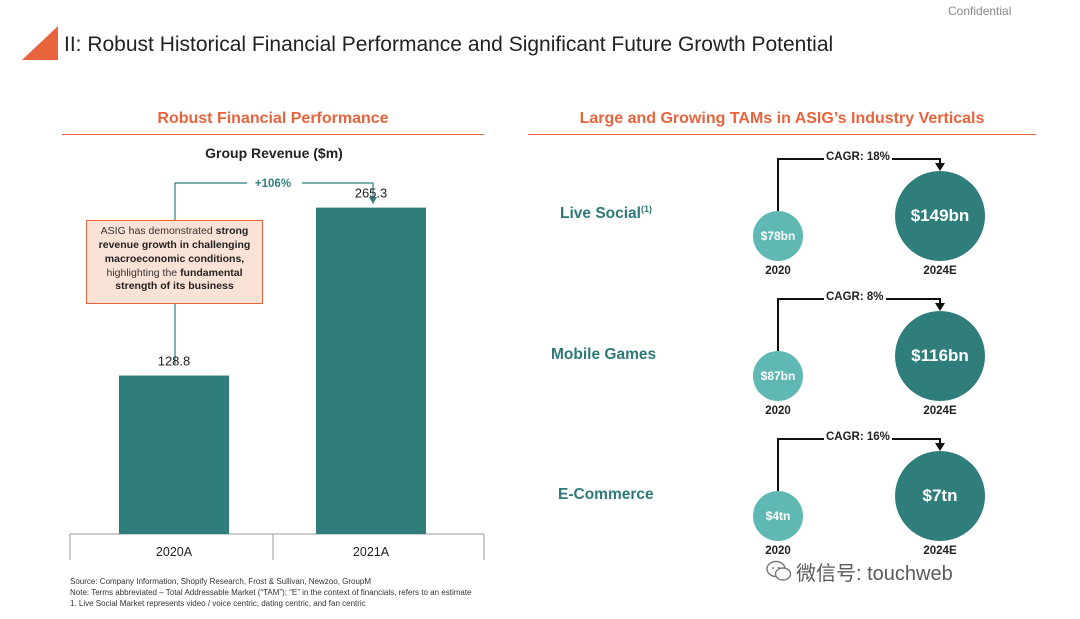 The width and height of the screenshot is (1080, 619). Describe the element at coordinates (858, 437) in the screenshot. I see `cagr-label: CAGR: 16%` at that location.